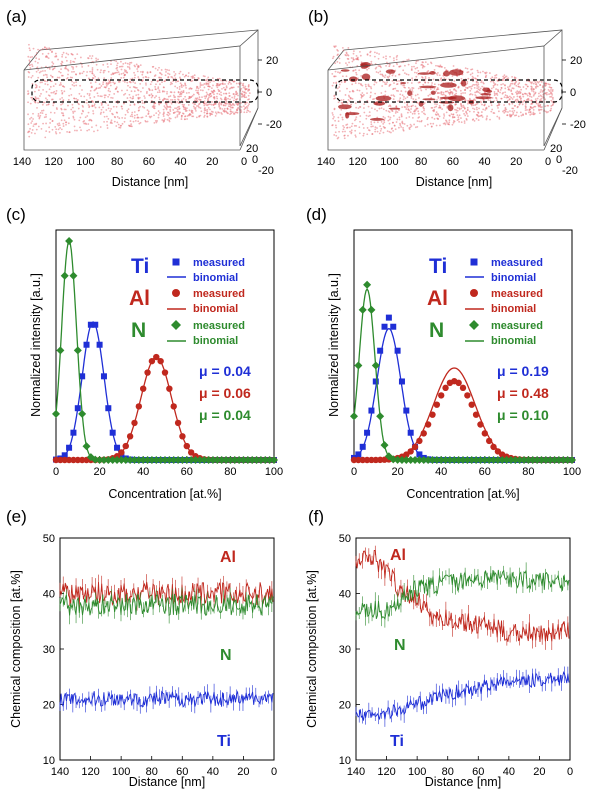 This screenshot has width=600, height=800. I want to click on measured-point-ti, so click(419, 454).